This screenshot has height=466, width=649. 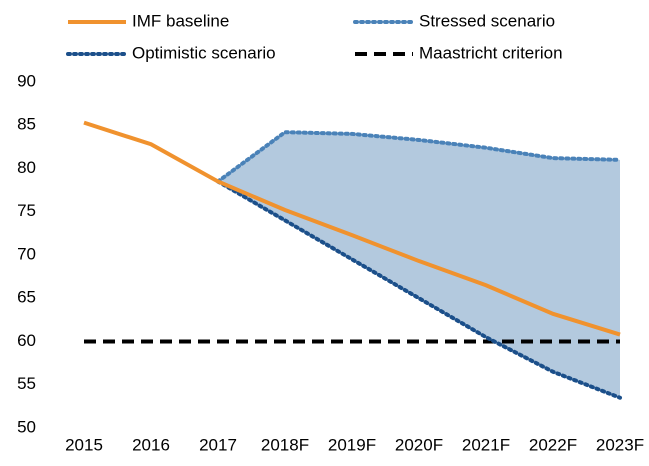 What do you see at coordinates (419, 444) in the screenshot?
I see `x-tick-label: 2020F` at bounding box center [419, 444].